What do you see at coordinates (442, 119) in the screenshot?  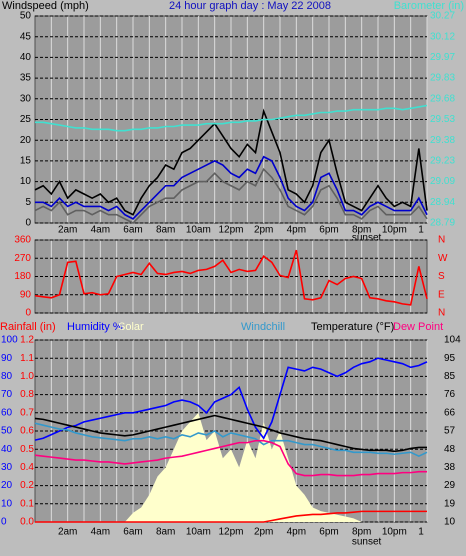 I see `y2ticks-label: 29.53` at bounding box center [442, 119].